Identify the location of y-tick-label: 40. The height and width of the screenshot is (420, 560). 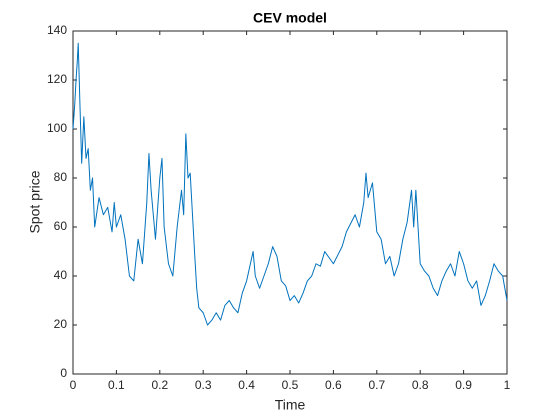
(61, 275).